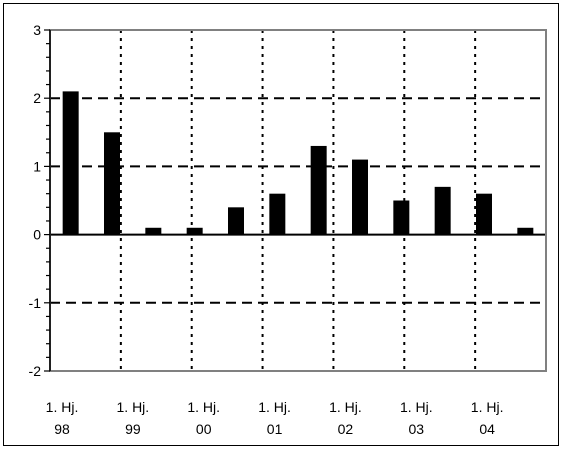 The width and height of the screenshot is (564, 450). What do you see at coordinates (416, 429) in the screenshot?
I see `x-tick-label-line2: 03` at bounding box center [416, 429].